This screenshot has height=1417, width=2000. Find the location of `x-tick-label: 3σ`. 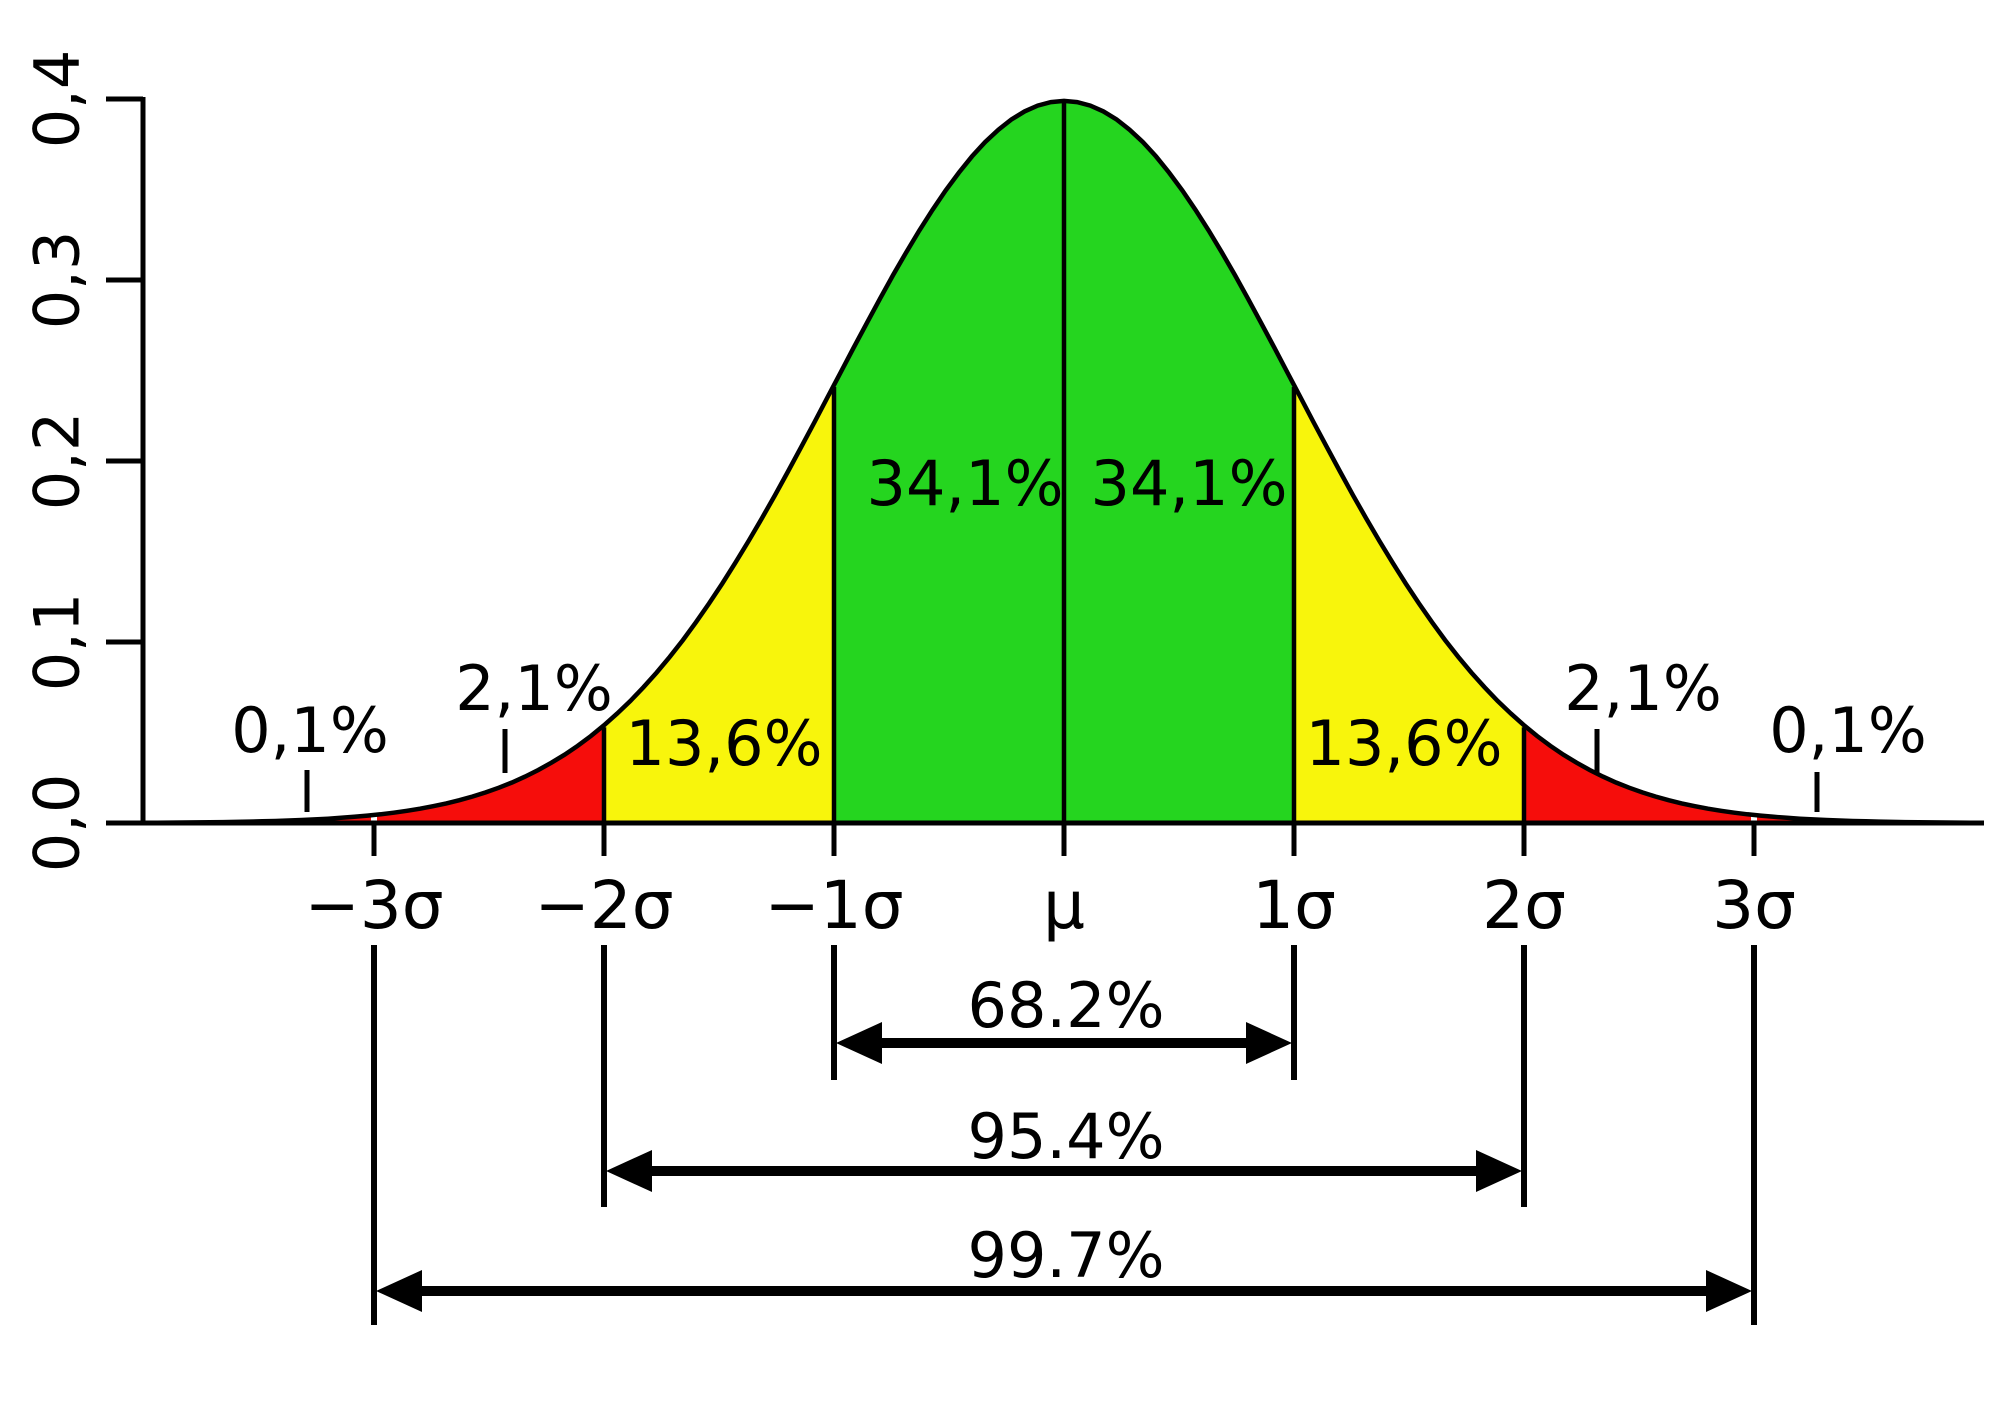

x-tick-label: 3σ is located at coordinates (1754, 905).